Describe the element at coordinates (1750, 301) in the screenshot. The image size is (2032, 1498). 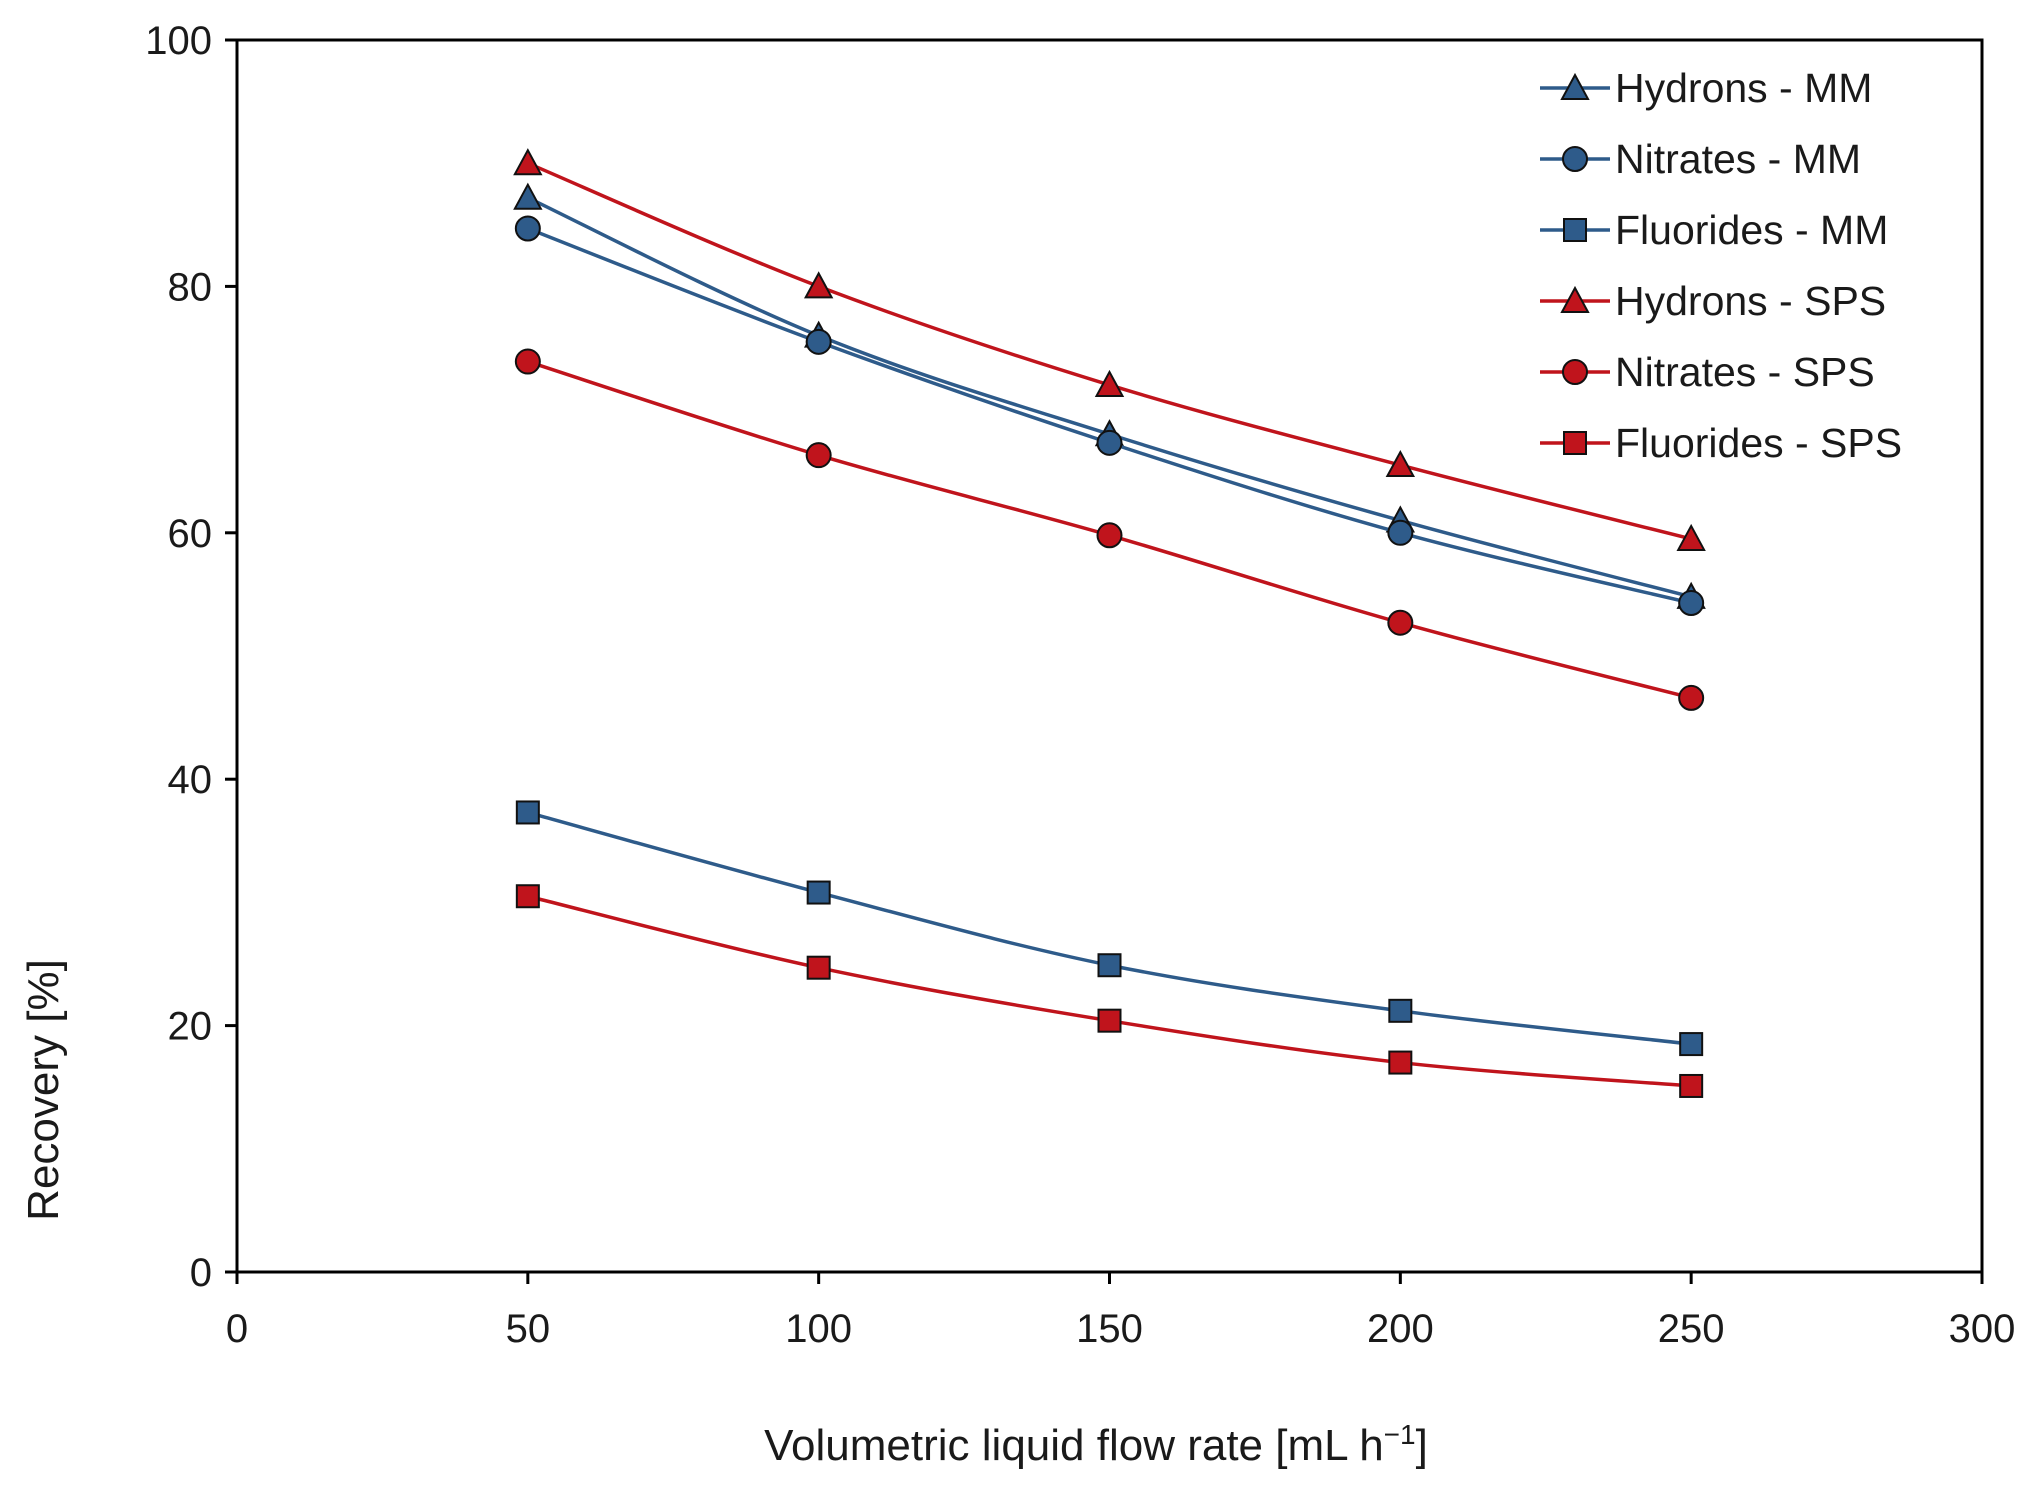
I see `legend-label-hydrons-sps: Hydrons - SPS` at that location.